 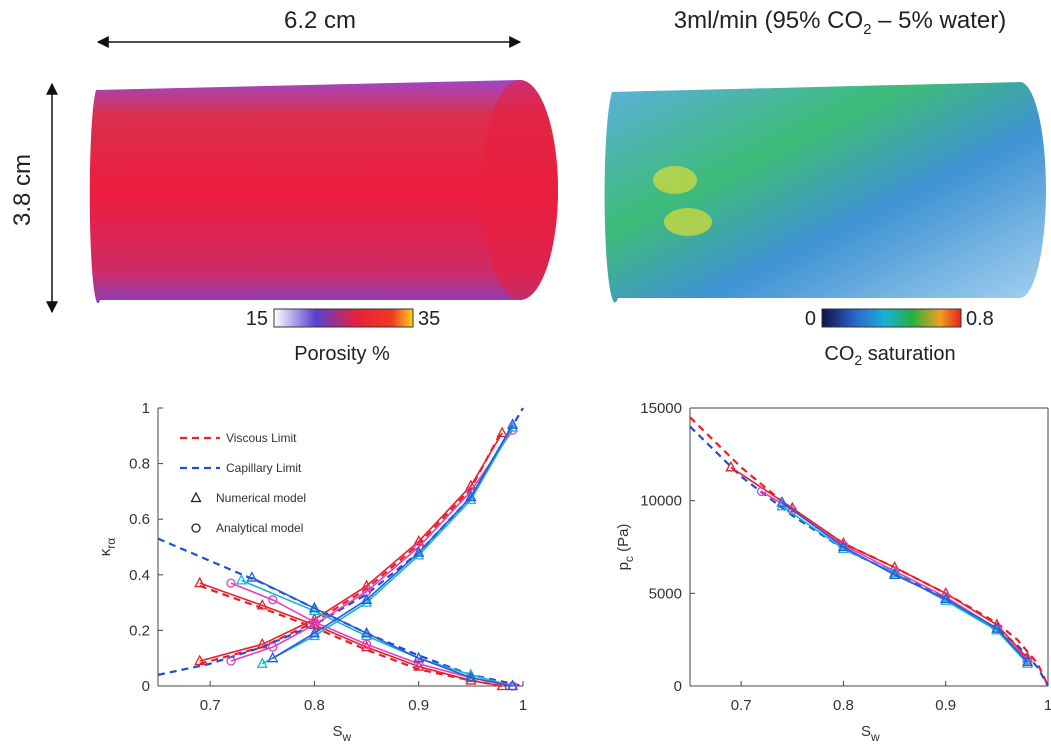 What do you see at coordinates (623, 540) in the screenshot?
I see `label-tail: (Pa)` at bounding box center [623, 540].